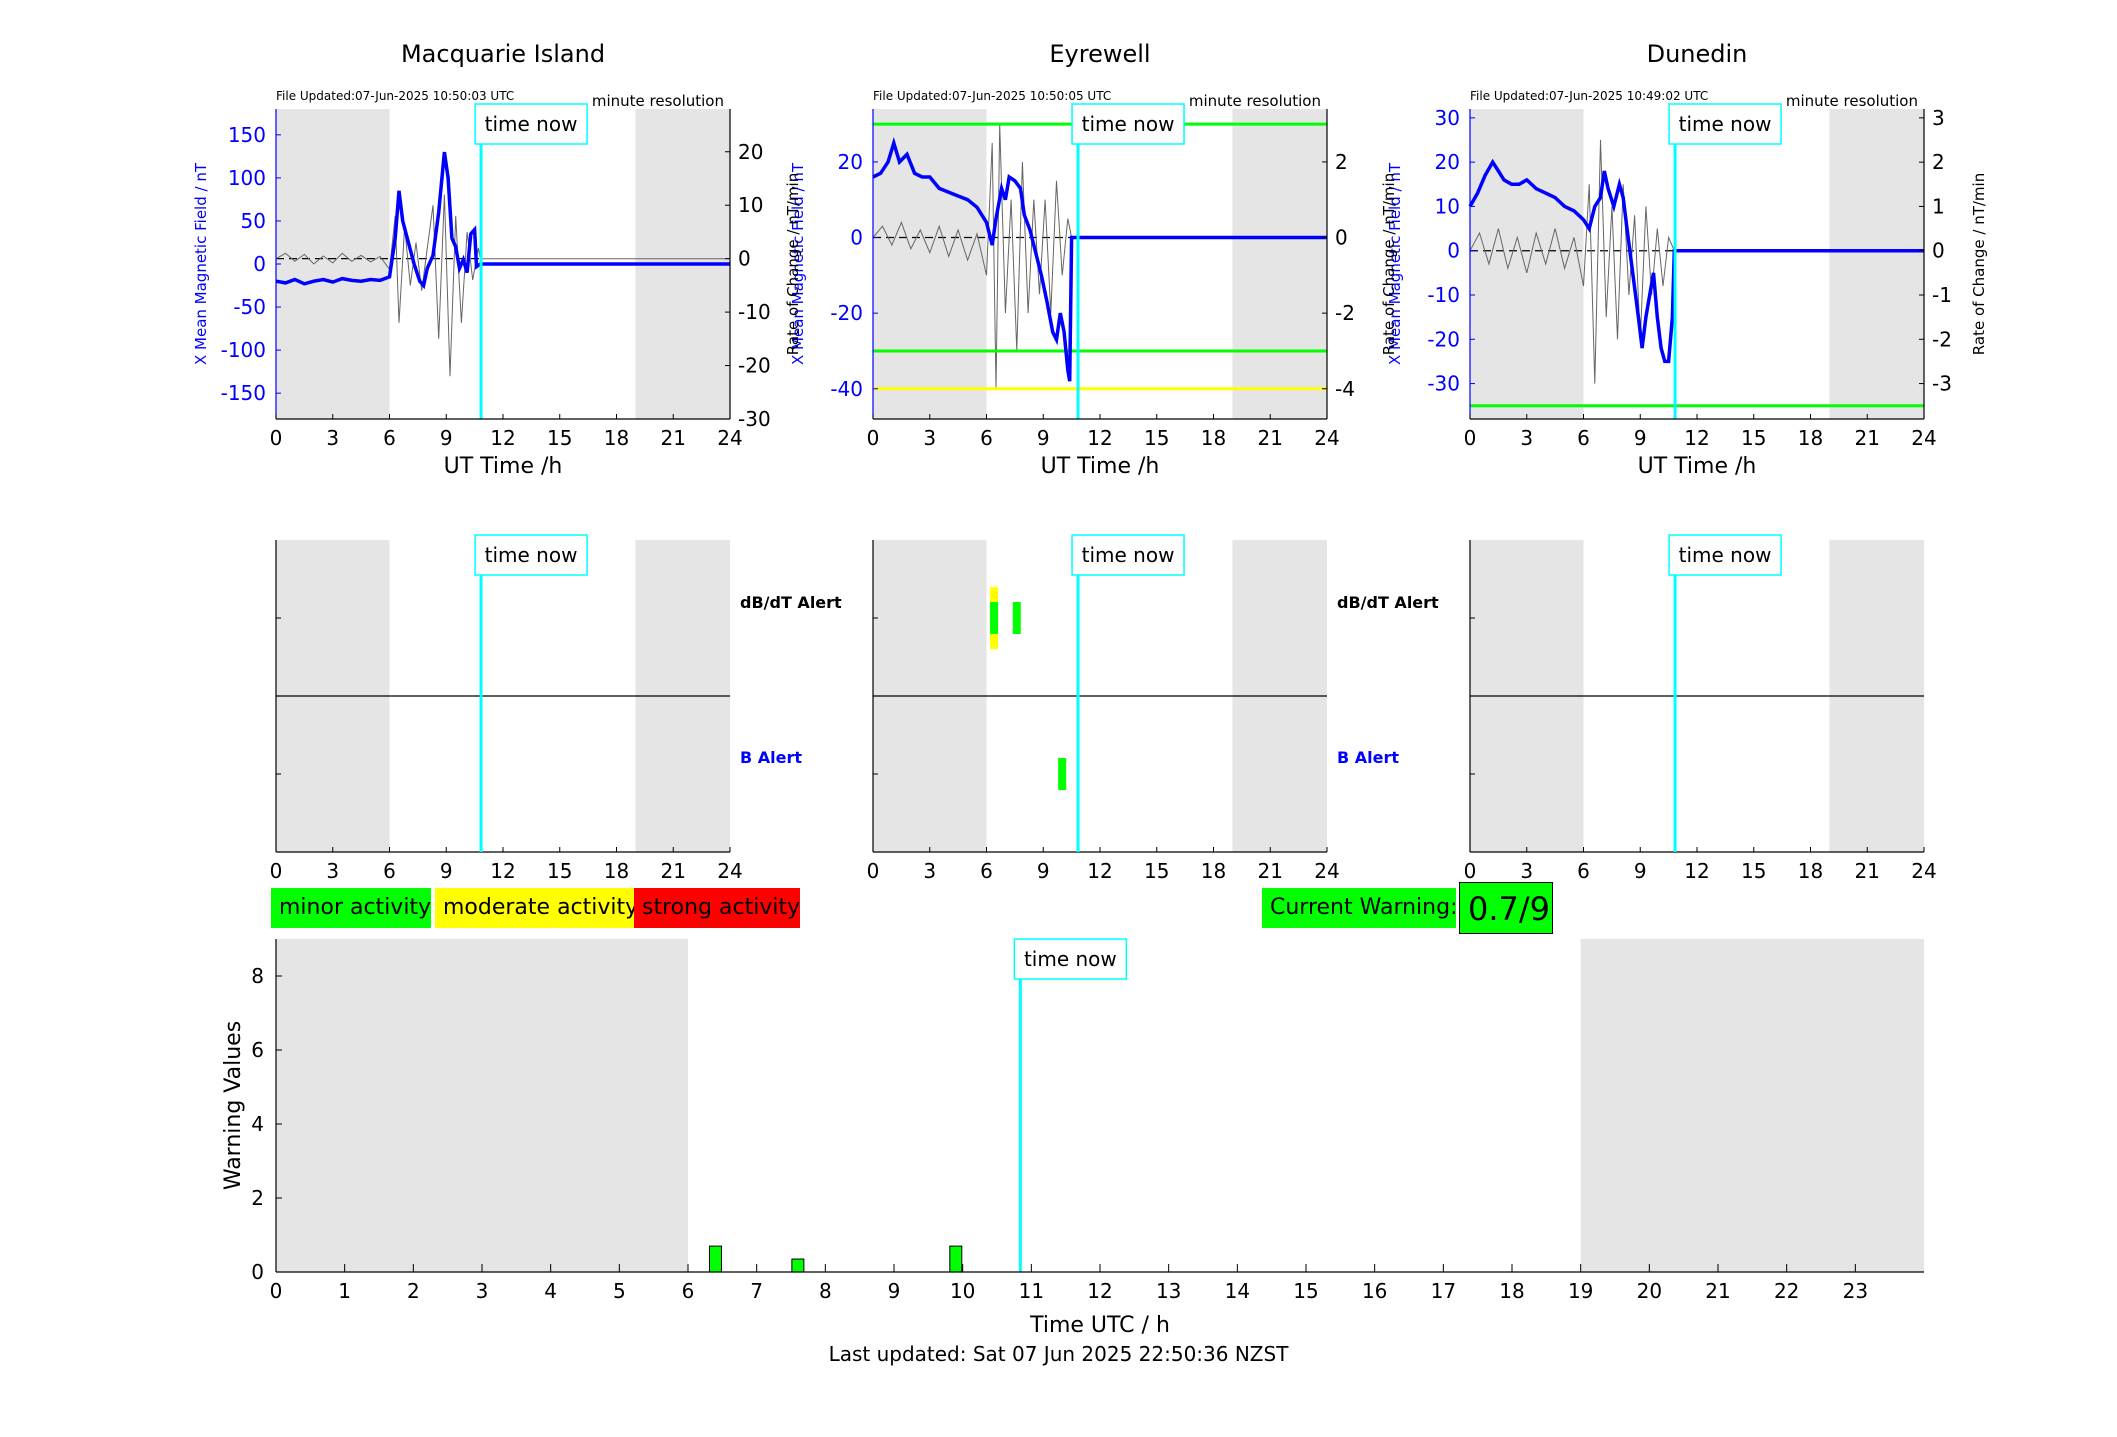 This screenshot has height=1437, width=2117. What do you see at coordinates (1443, 384) in the screenshot?
I see `y-left-tick-label: -30` at bounding box center [1443, 384].